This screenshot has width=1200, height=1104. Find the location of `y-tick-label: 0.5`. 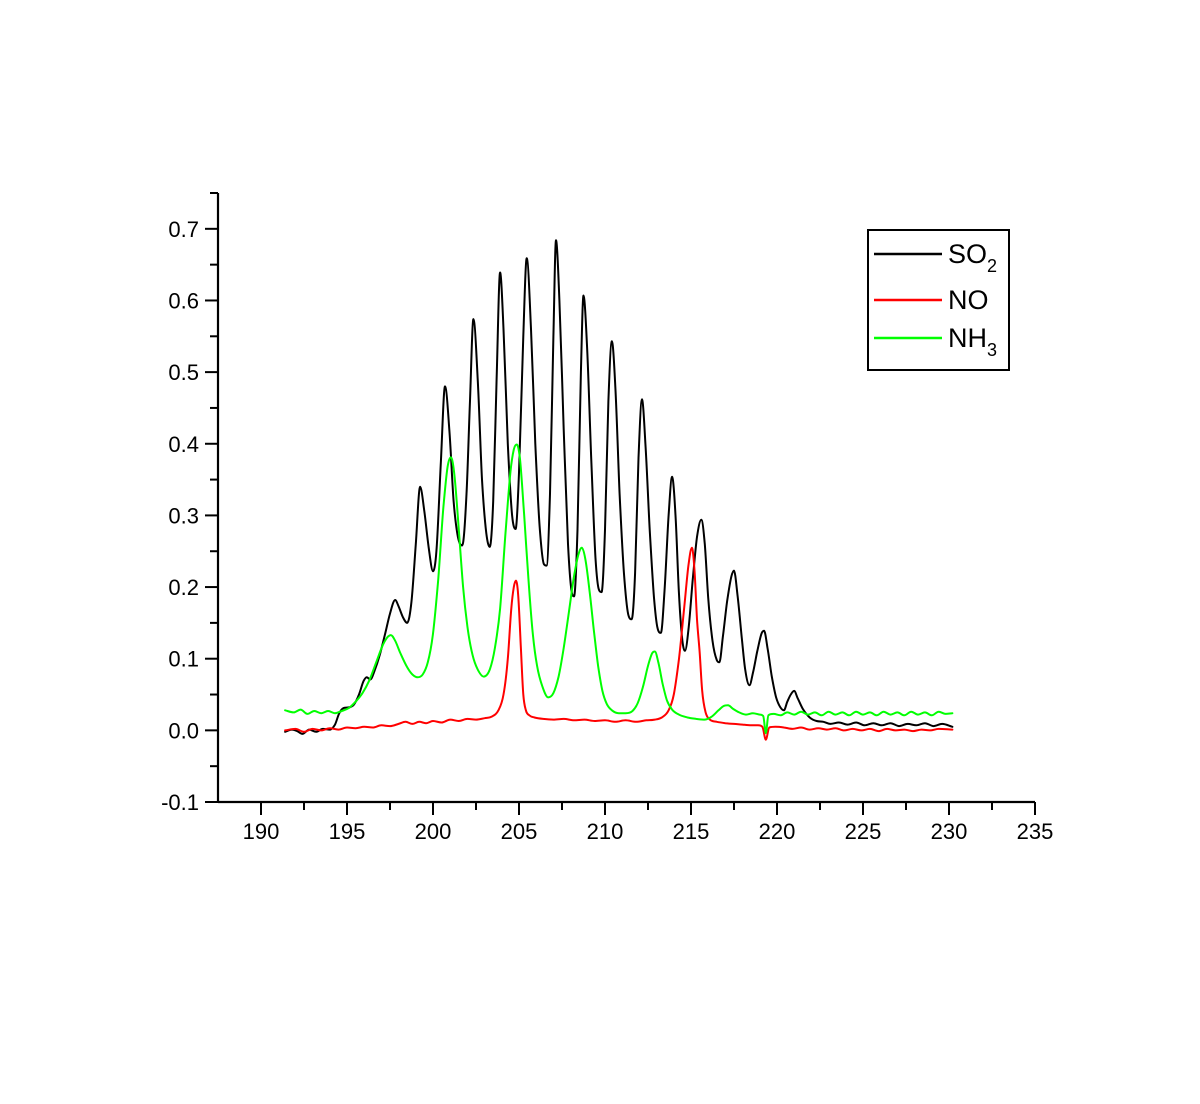

y-tick-label: 0.5 is located at coordinates (183, 372).